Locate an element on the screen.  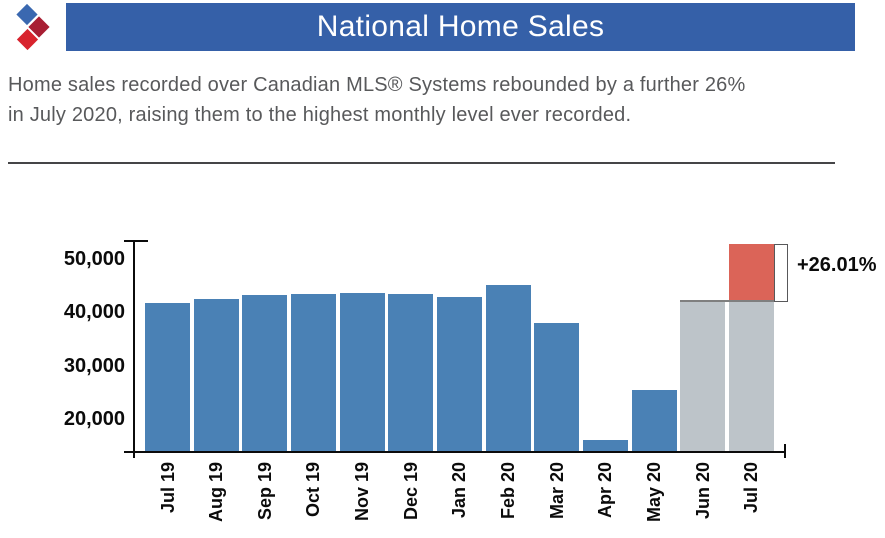
page-title: National Home Sales is located at coordinates (460, 26).